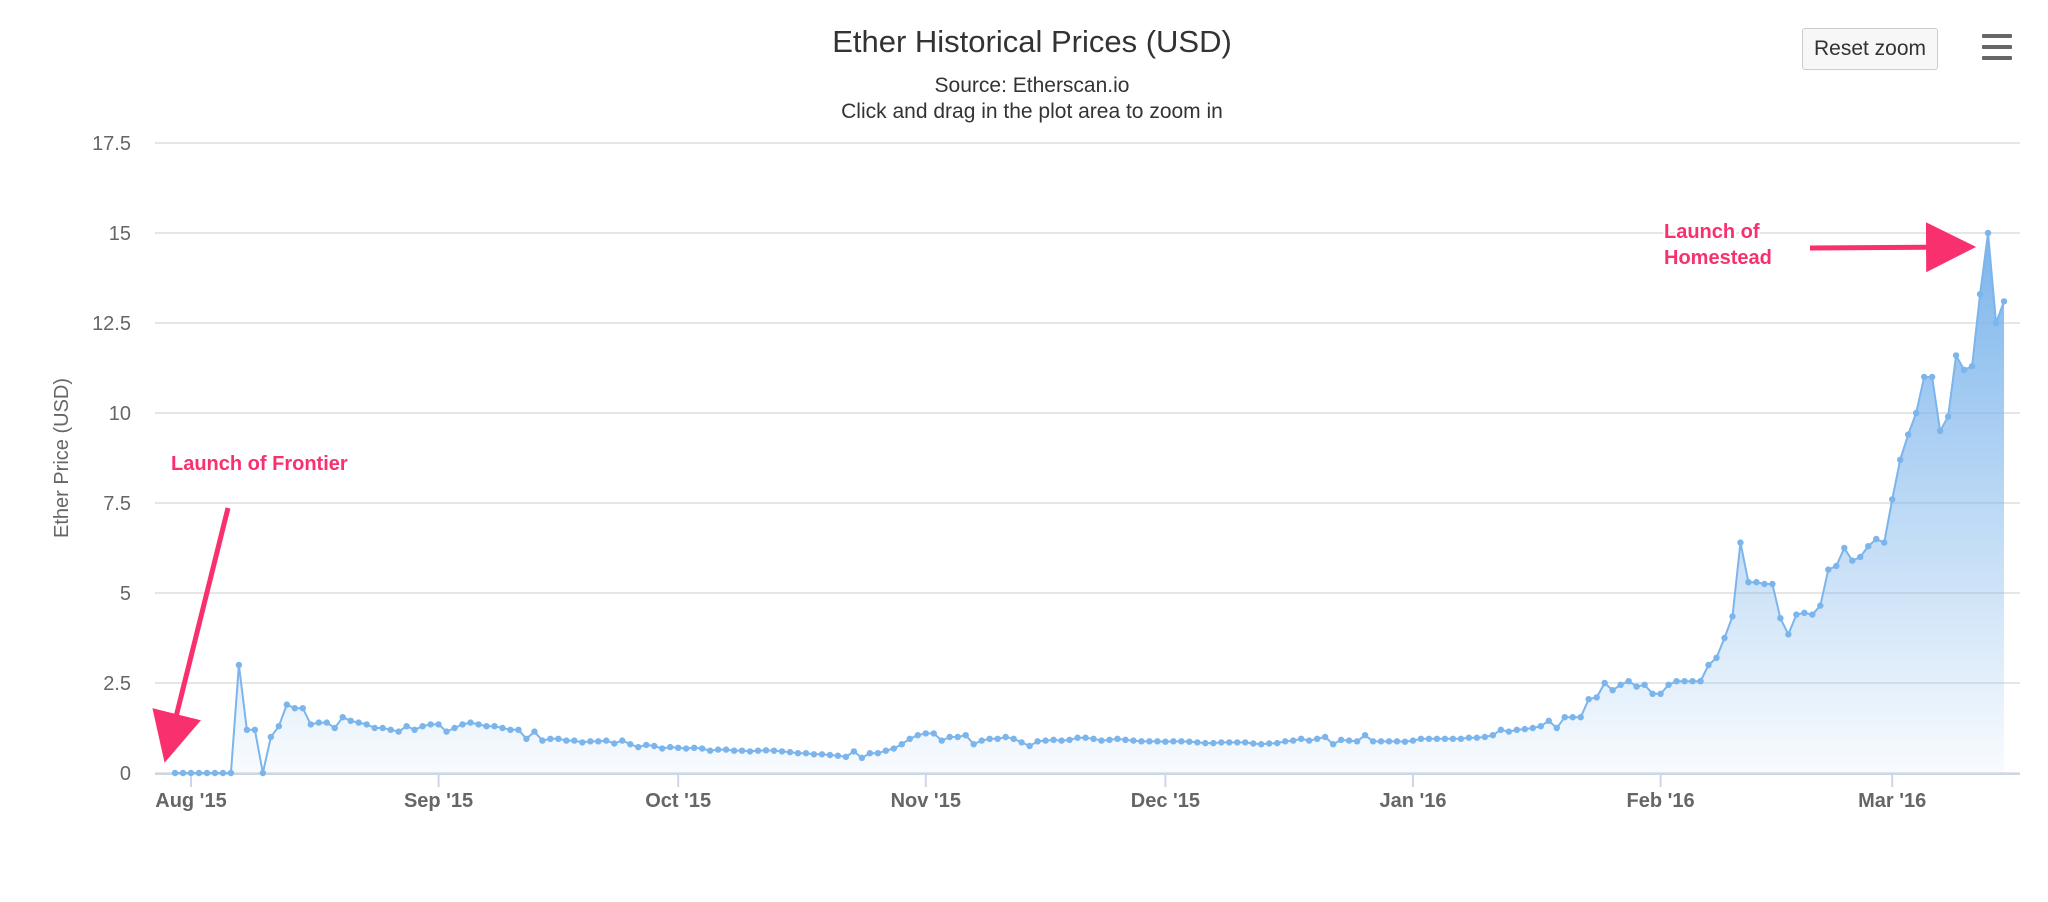 This screenshot has height=902, width=2048. I want to click on hamburger-menu-icon, so click(1997, 47).